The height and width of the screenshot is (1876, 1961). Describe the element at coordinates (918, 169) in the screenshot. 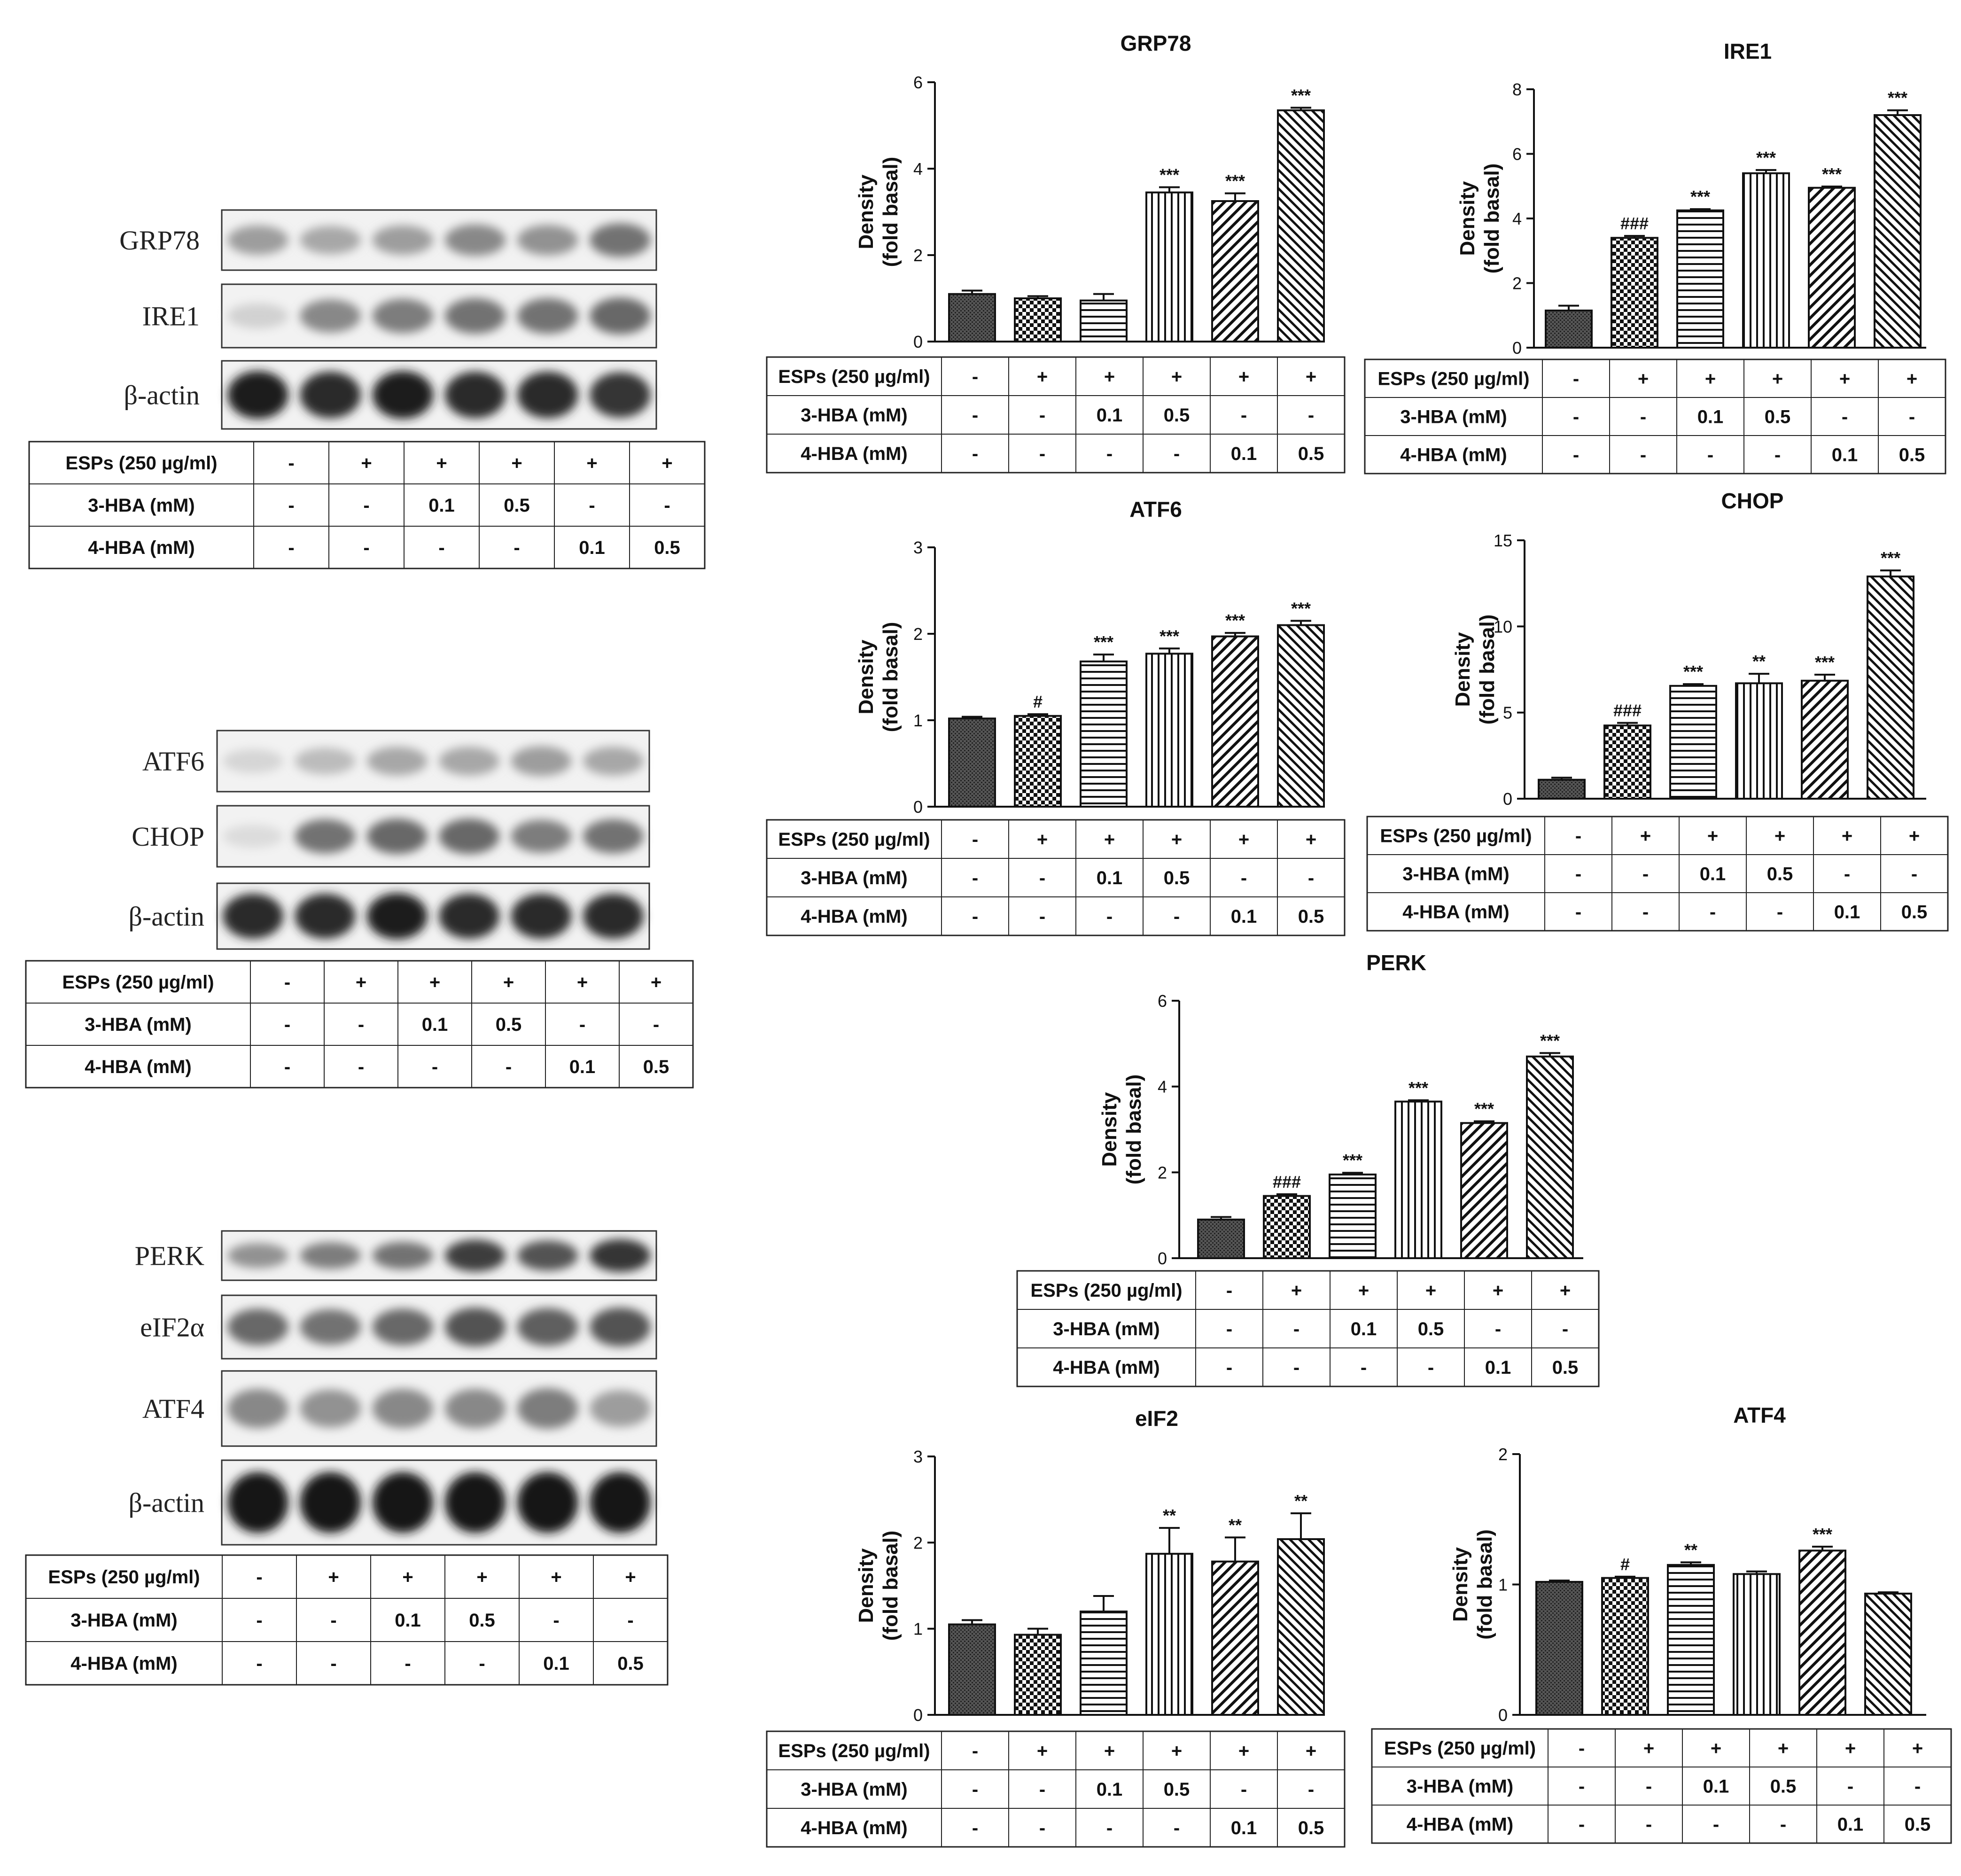

I see `y-tick-label: 4` at that location.